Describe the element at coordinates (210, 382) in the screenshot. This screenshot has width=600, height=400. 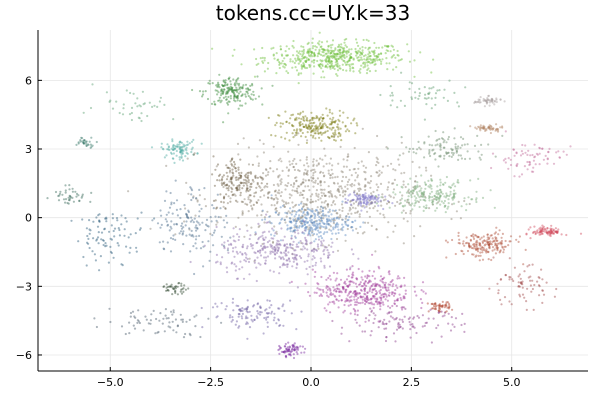
I see `x-tick-label: −2.5` at that location.